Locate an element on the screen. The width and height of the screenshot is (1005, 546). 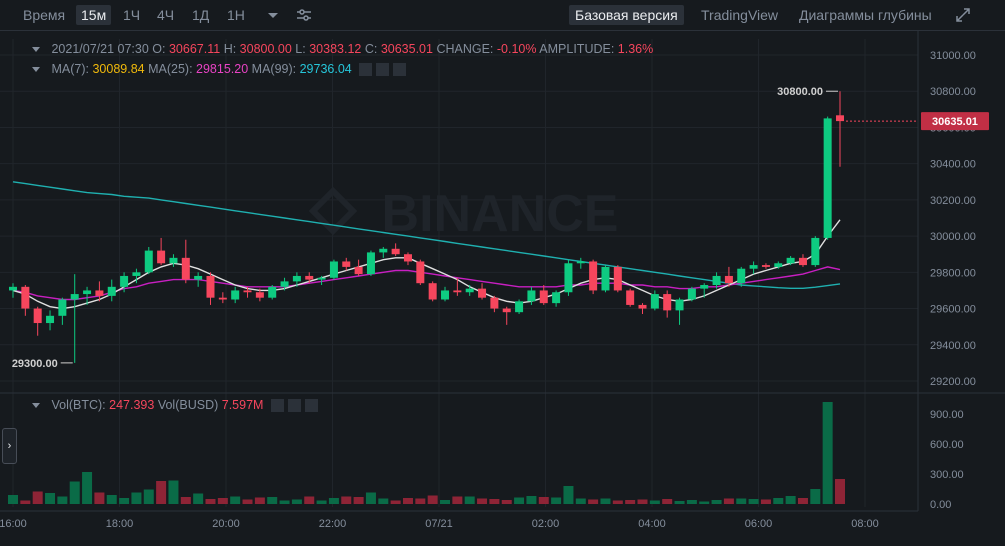
close-icon is located at coordinates (400, 70).